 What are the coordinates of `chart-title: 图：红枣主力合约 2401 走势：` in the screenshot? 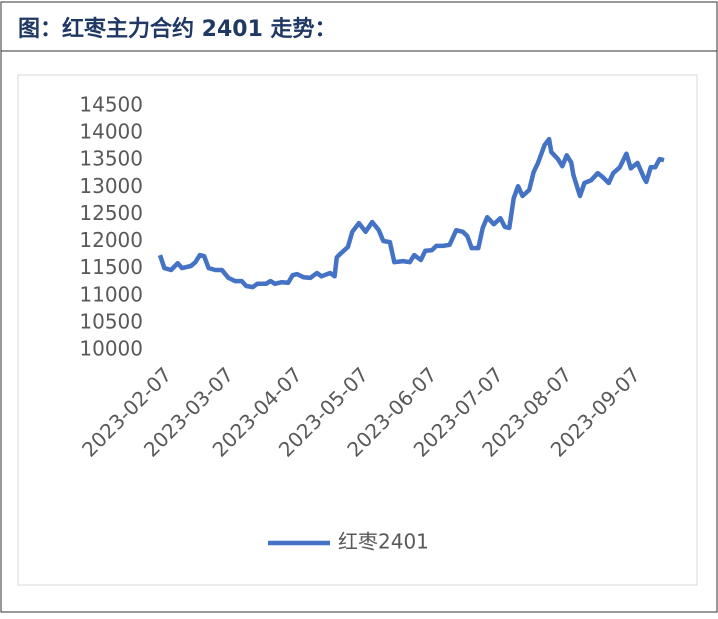 It's located at (177, 29).